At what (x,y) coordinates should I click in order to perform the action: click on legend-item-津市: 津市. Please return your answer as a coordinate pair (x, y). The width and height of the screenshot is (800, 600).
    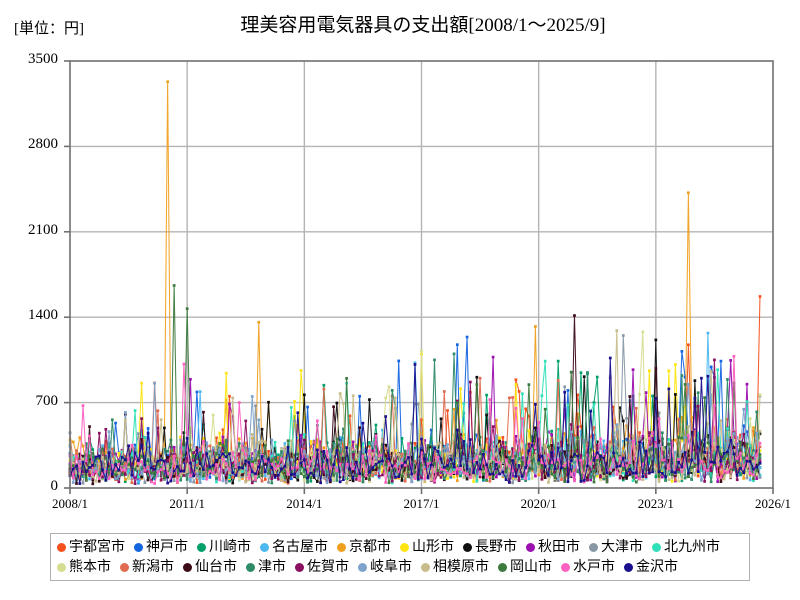
    Looking at the image, I should click on (266, 567).